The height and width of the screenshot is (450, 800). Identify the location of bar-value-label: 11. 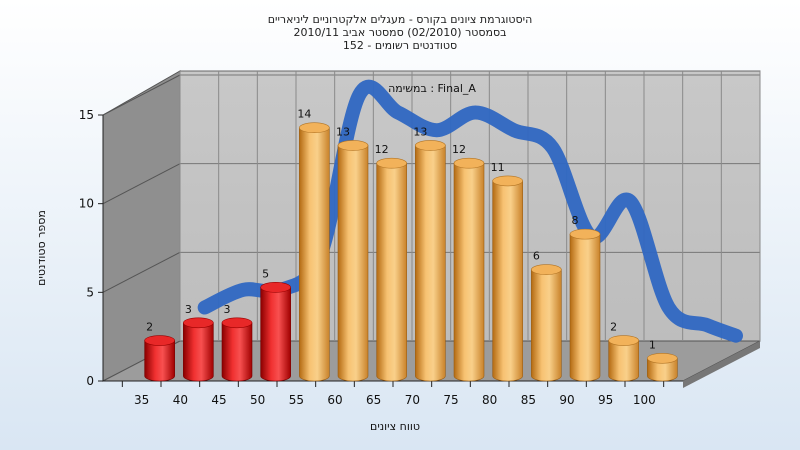
(498, 167).